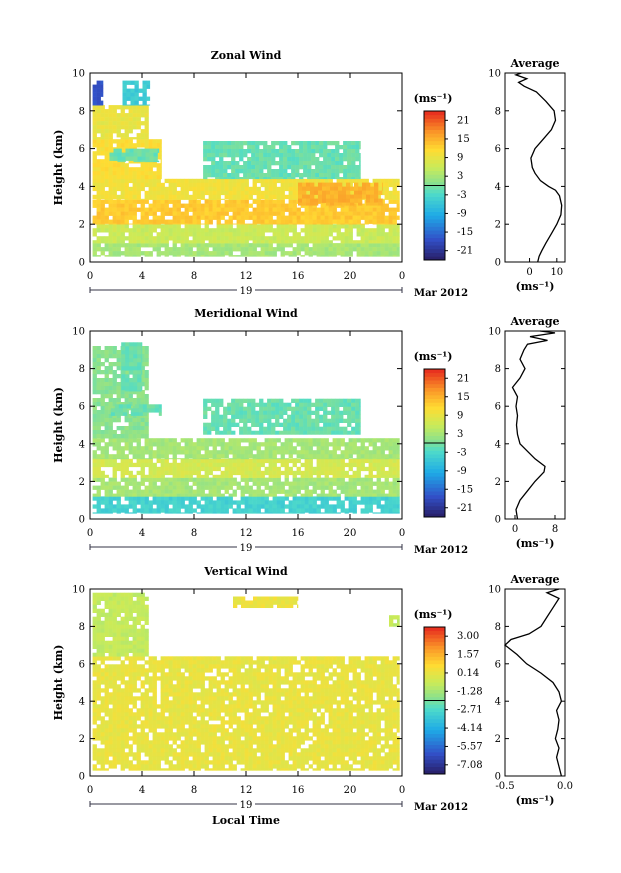  I want to click on x-axis-label: Local Time, so click(246, 820).